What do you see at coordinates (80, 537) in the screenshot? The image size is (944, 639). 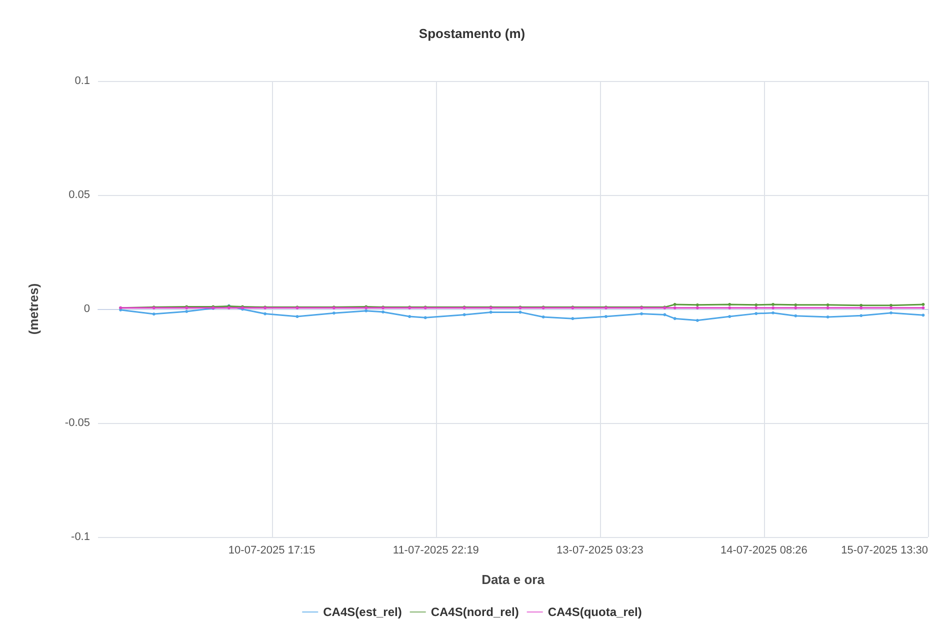 I see `y-tick-label: -0.1` at bounding box center [80, 537].